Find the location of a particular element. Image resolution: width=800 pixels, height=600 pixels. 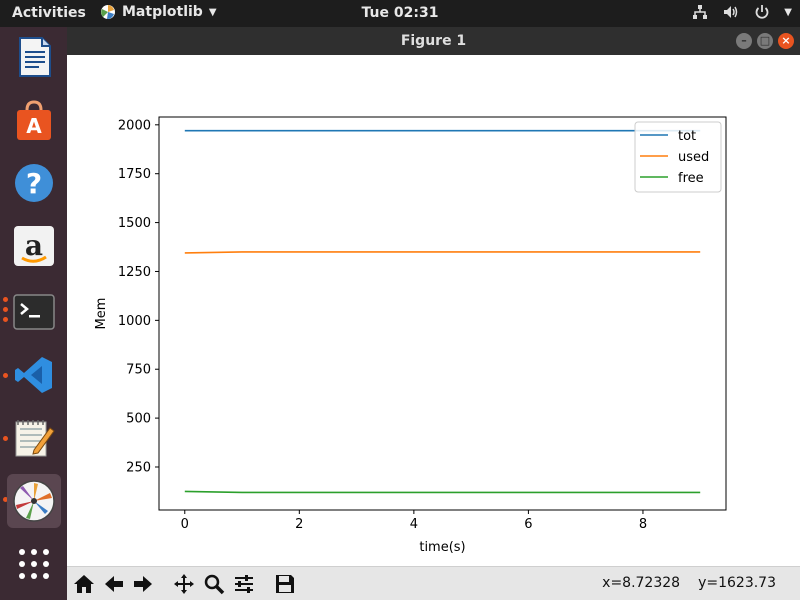

terminal-icon is located at coordinates (34, 312).